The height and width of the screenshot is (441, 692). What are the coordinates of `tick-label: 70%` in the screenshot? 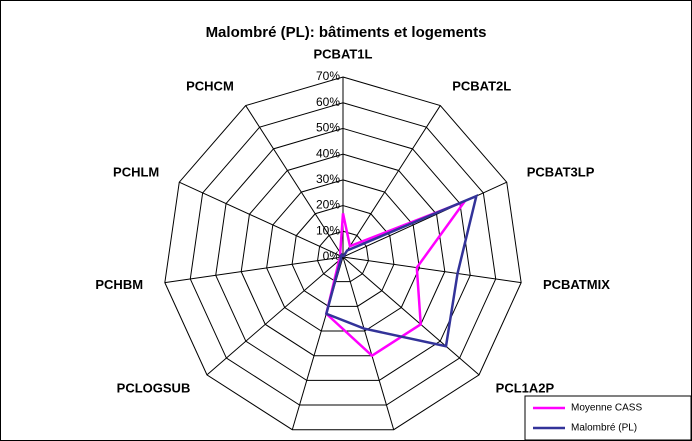 It's located at (328, 76).